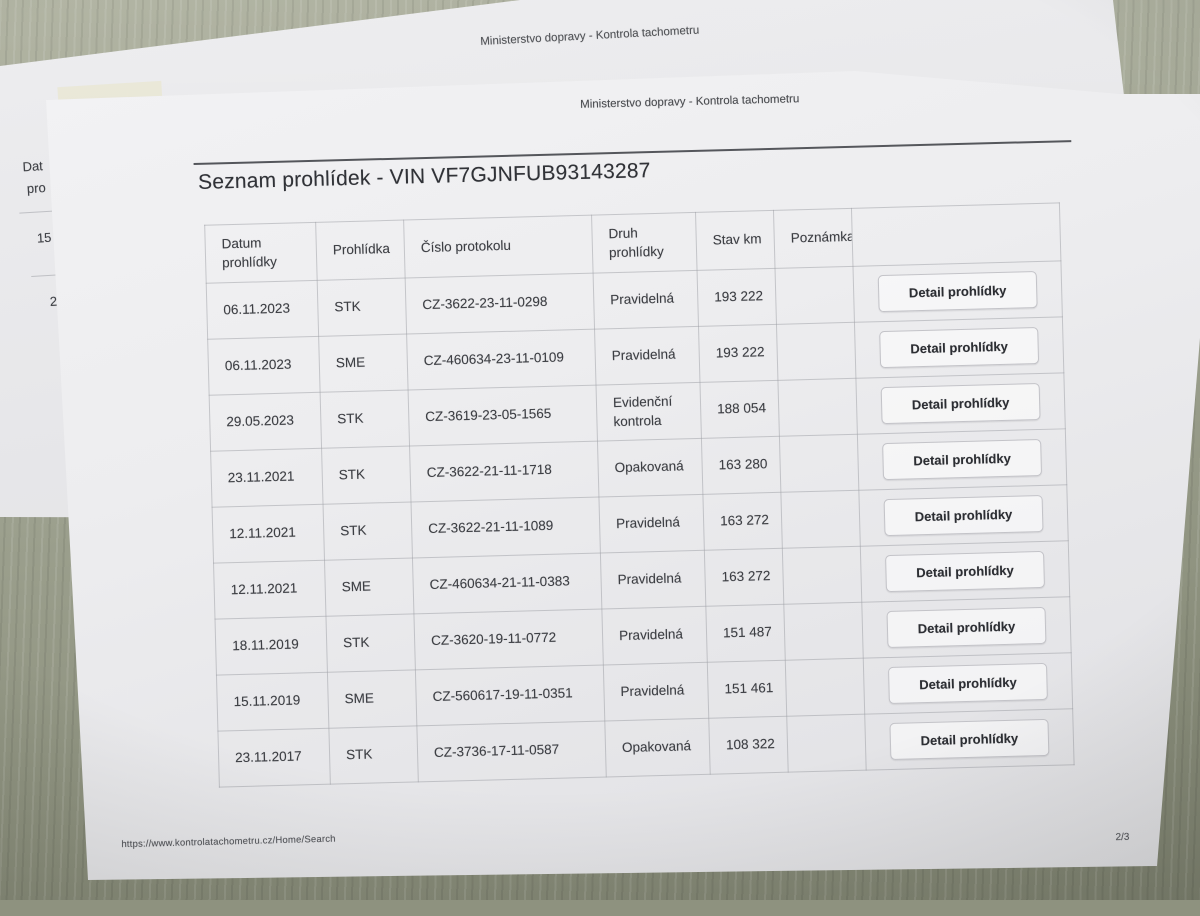 Image resolution: width=1200 pixels, height=916 pixels. What do you see at coordinates (511, 751) in the screenshot?
I see `cell-protokol: CZ-3736-17-11-0587` at bounding box center [511, 751].